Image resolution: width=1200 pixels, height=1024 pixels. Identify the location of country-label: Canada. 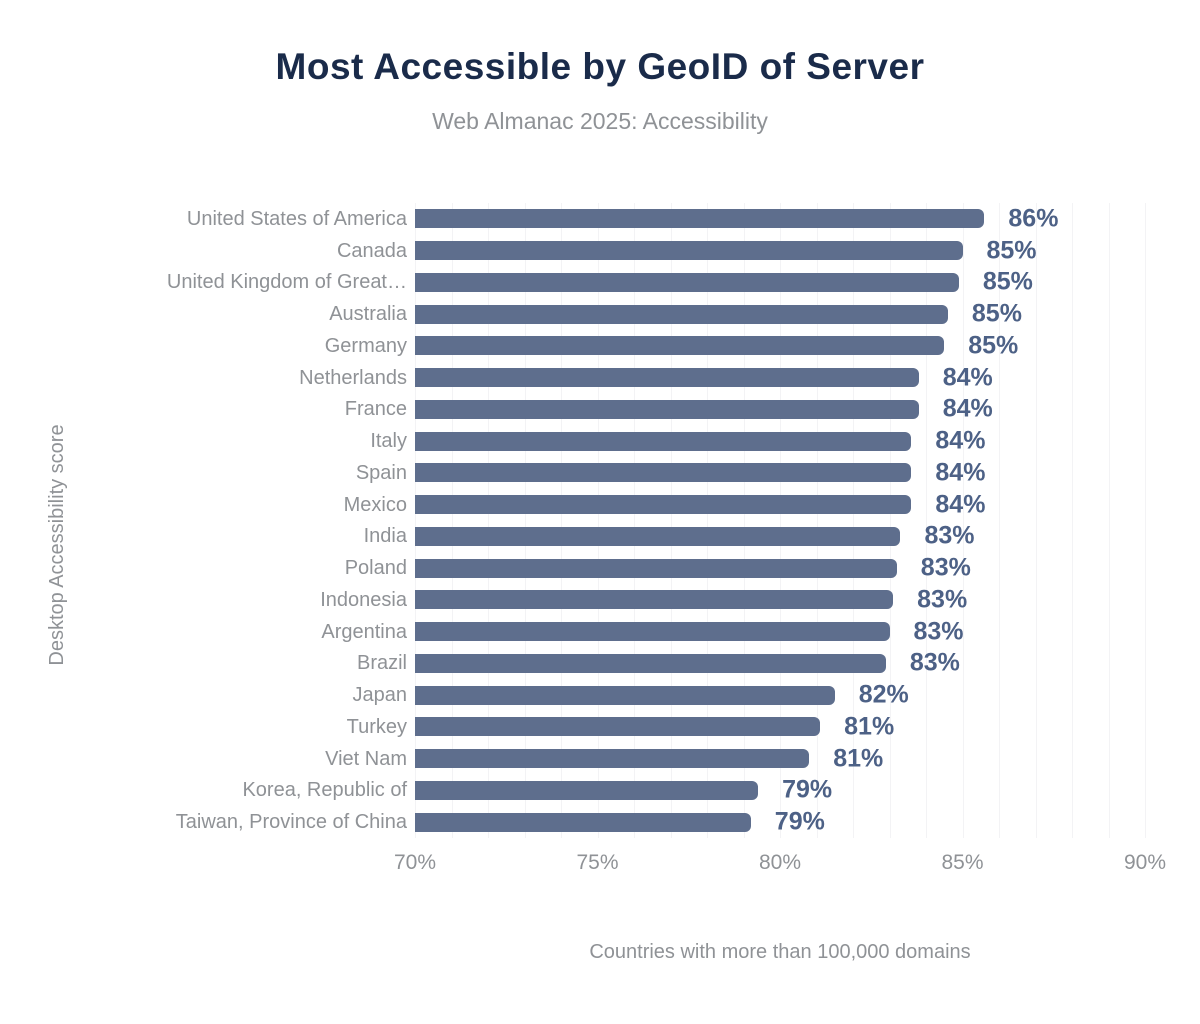
(371, 250).